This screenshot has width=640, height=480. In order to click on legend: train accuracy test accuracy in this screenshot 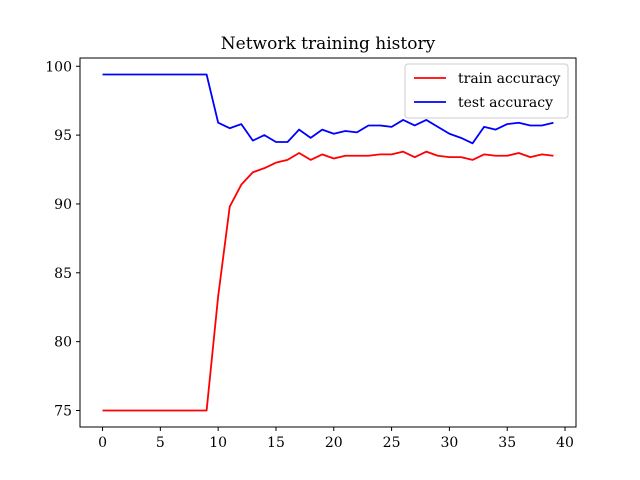, I will do `click(486, 91)`.